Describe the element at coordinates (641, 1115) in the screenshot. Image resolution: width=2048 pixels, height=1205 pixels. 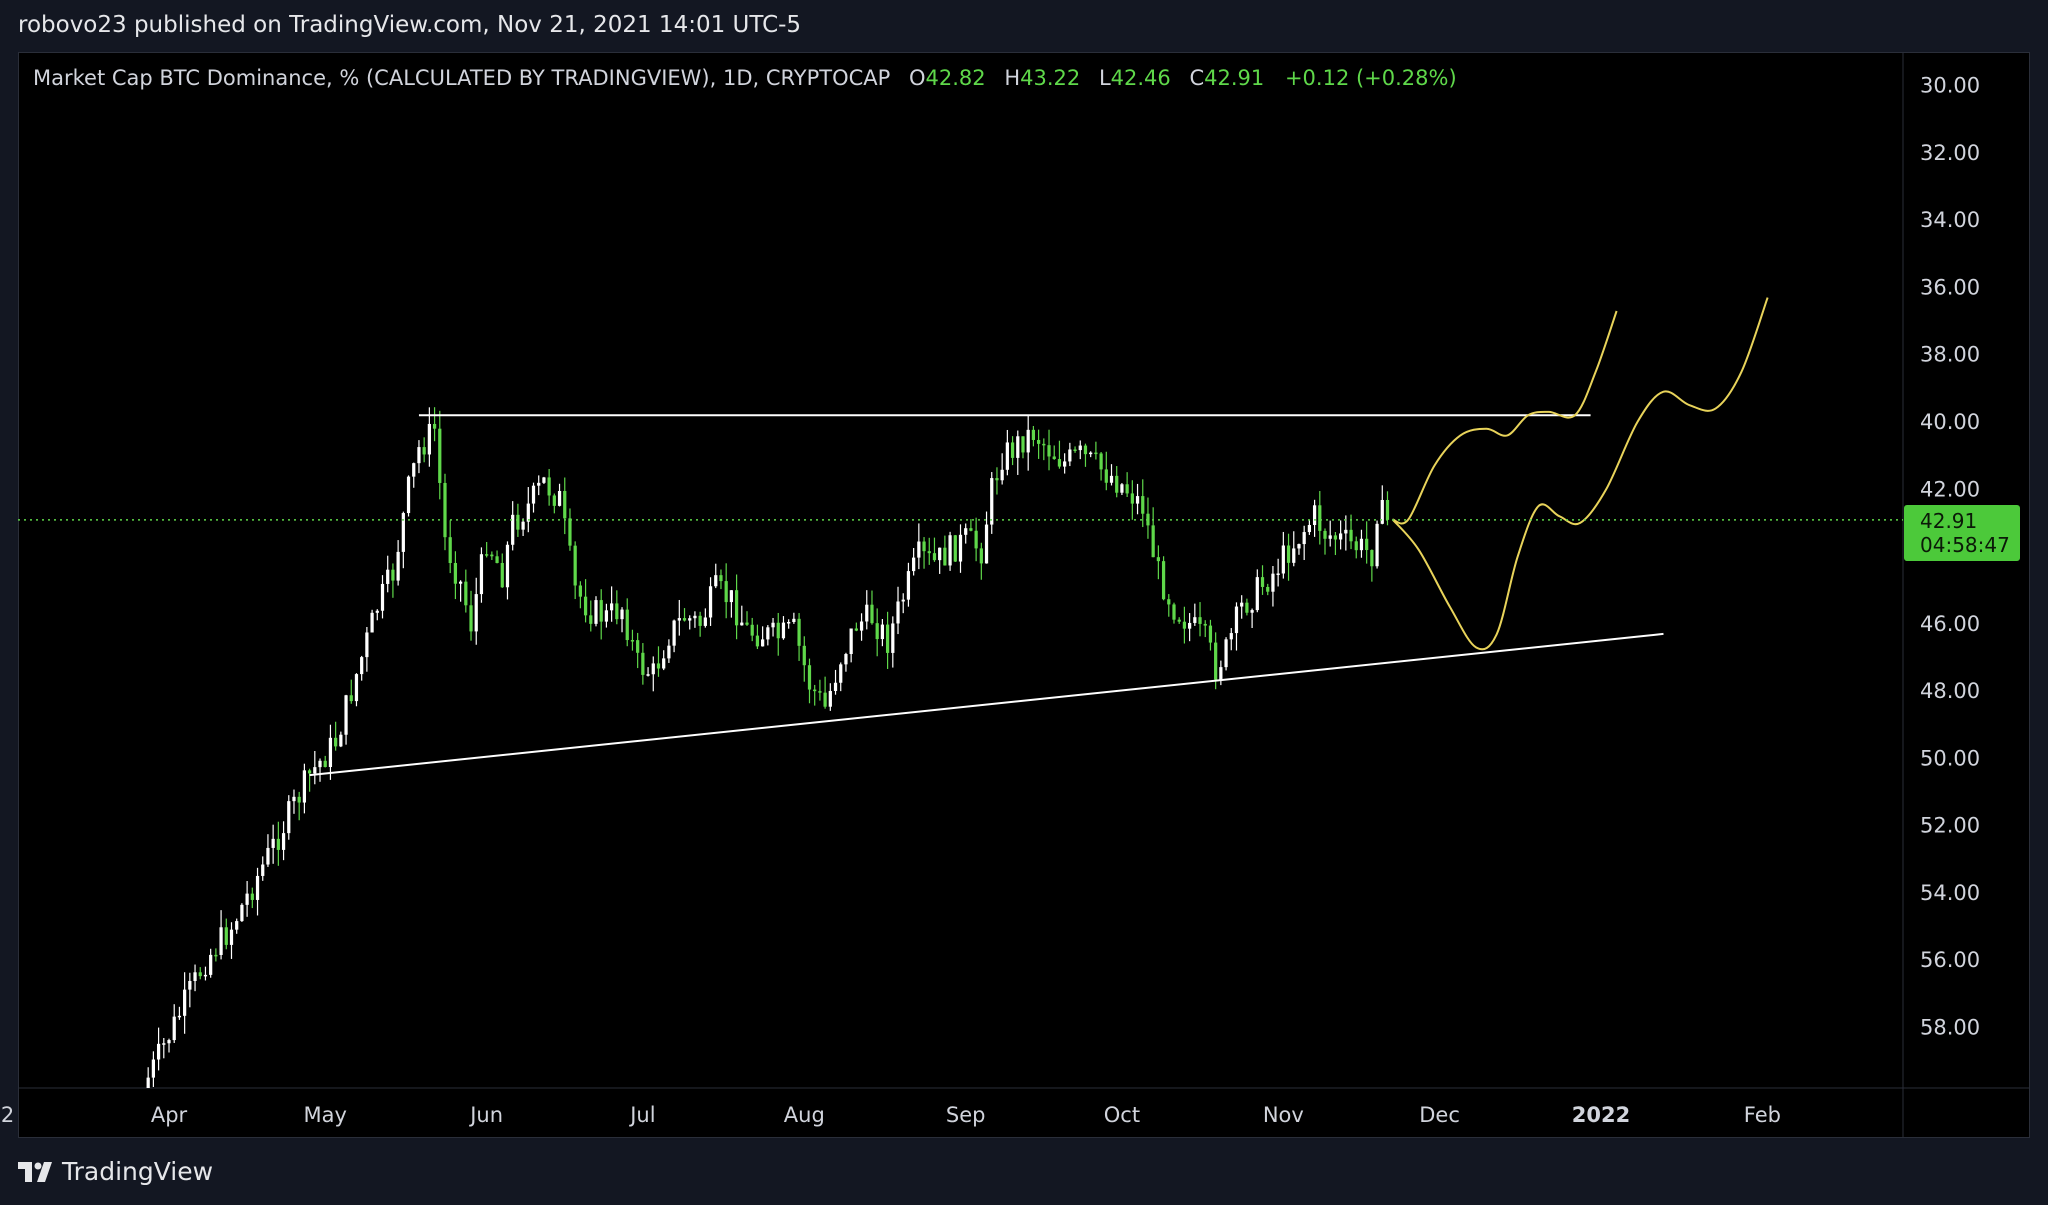
I see `x-tick-label: Jul` at that location.